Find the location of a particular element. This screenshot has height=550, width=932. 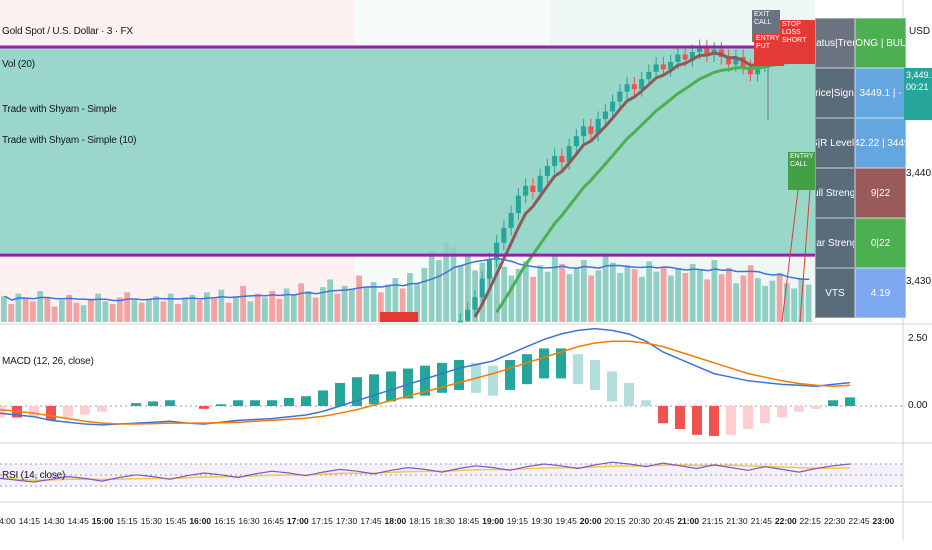

time-tick: 22:00 is located at coordinates (785, 521).